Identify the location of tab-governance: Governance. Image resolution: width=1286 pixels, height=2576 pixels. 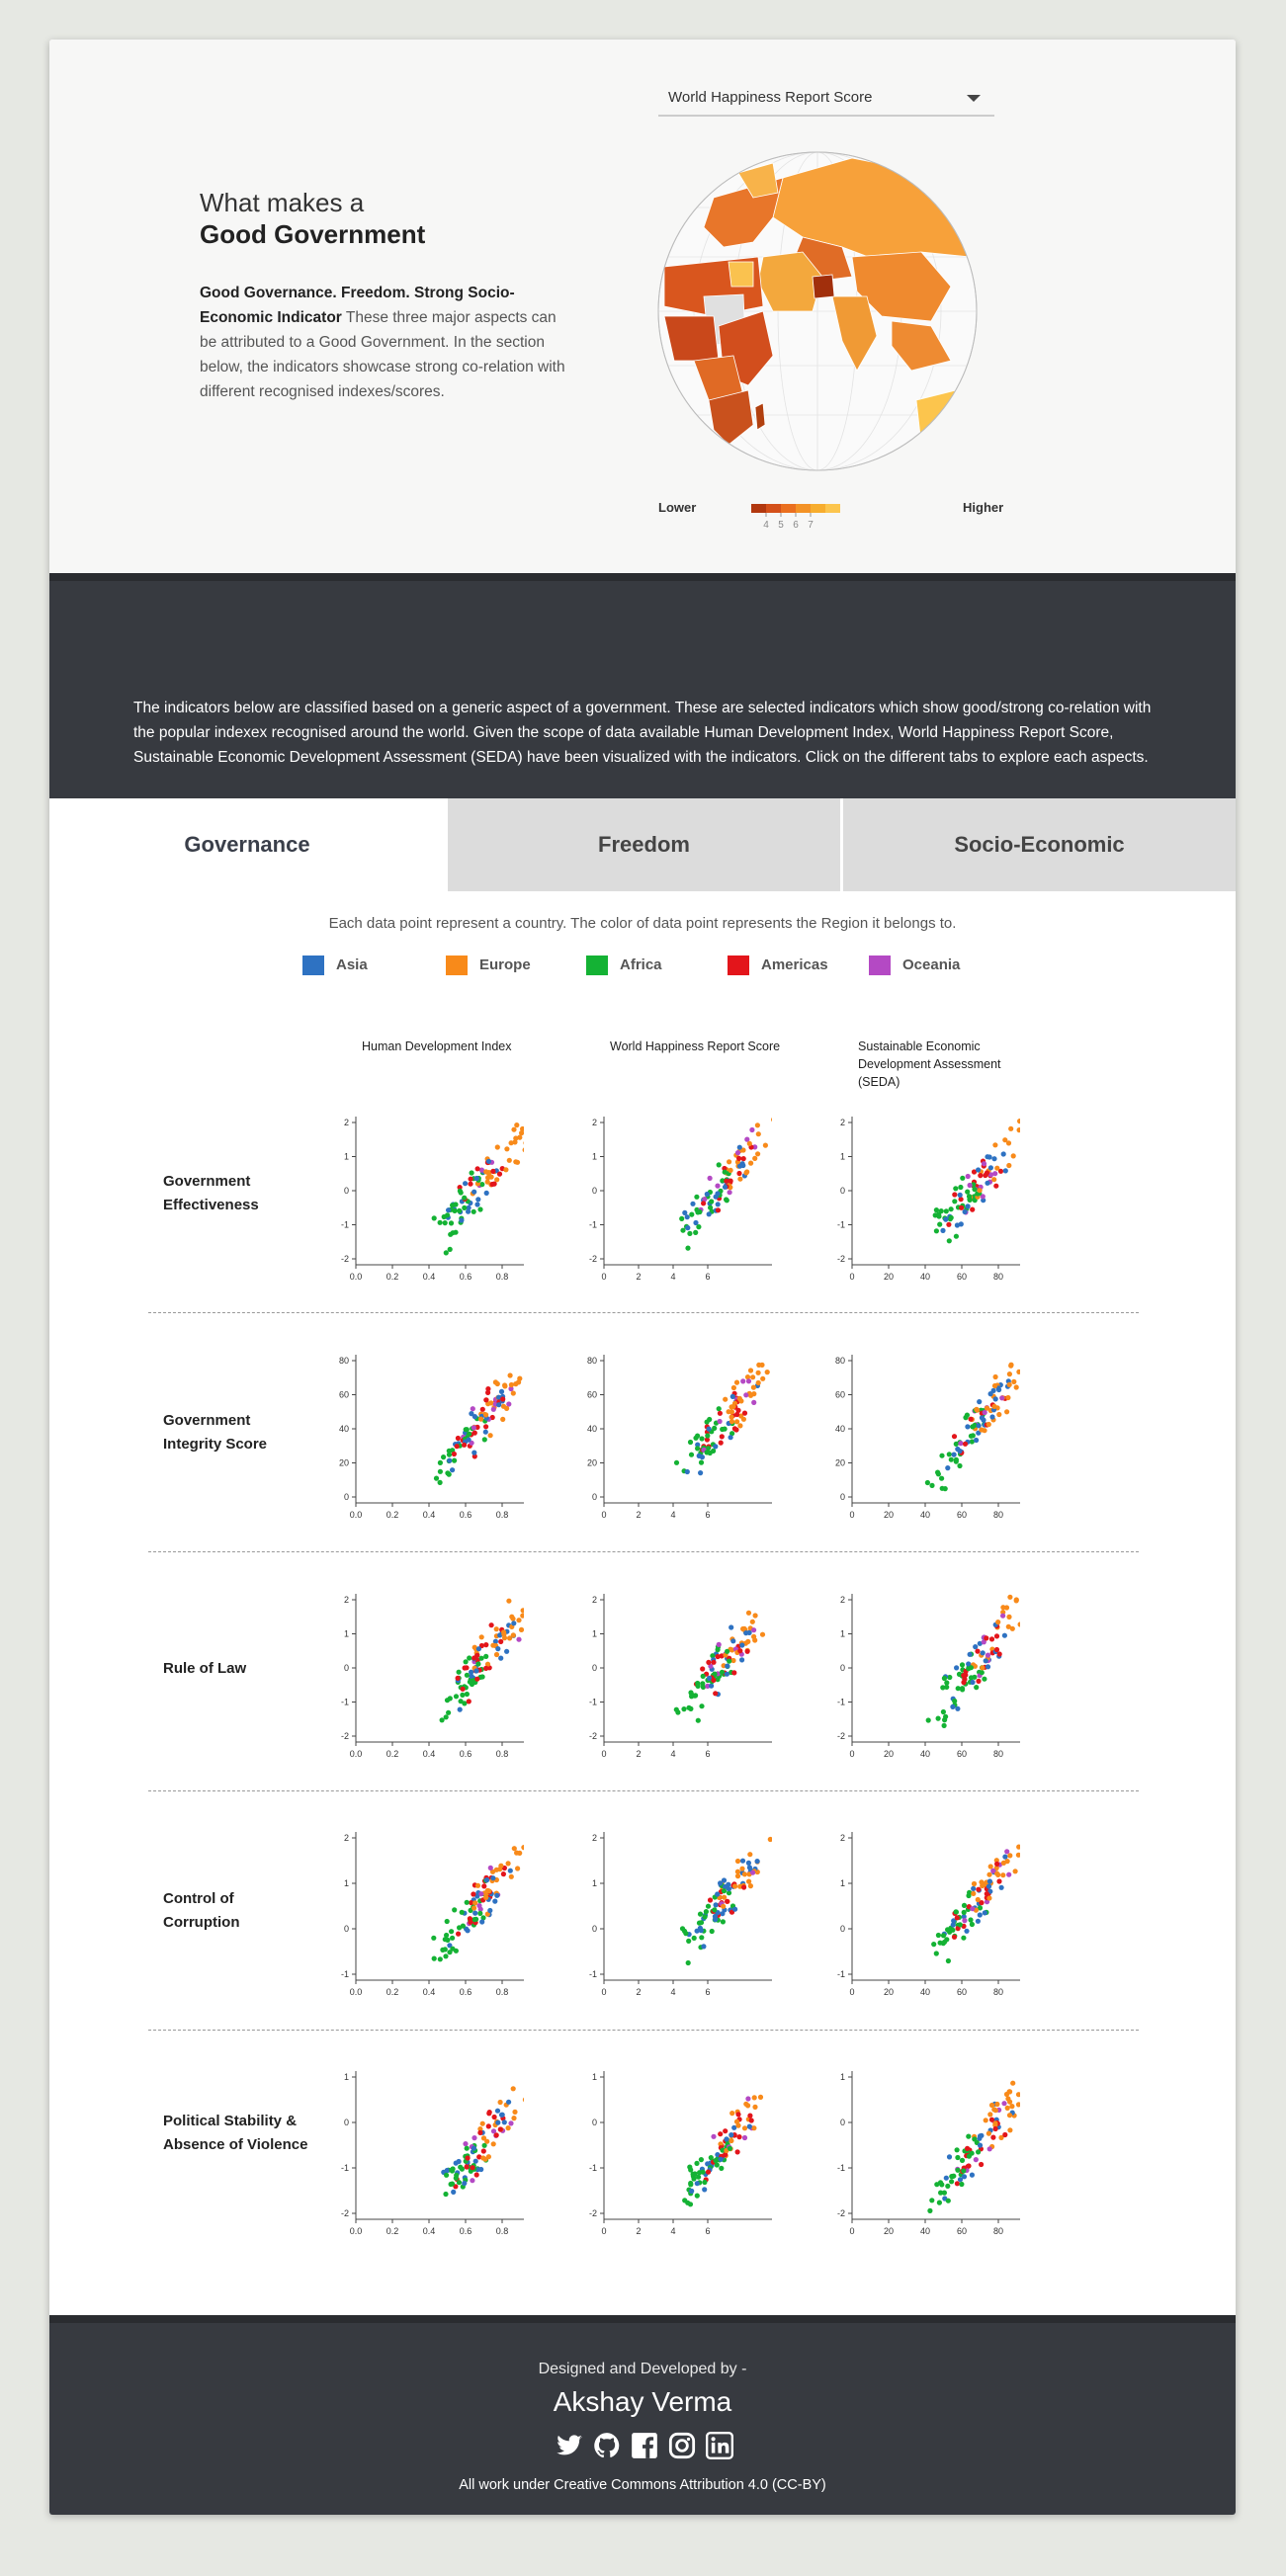
(247, 844).